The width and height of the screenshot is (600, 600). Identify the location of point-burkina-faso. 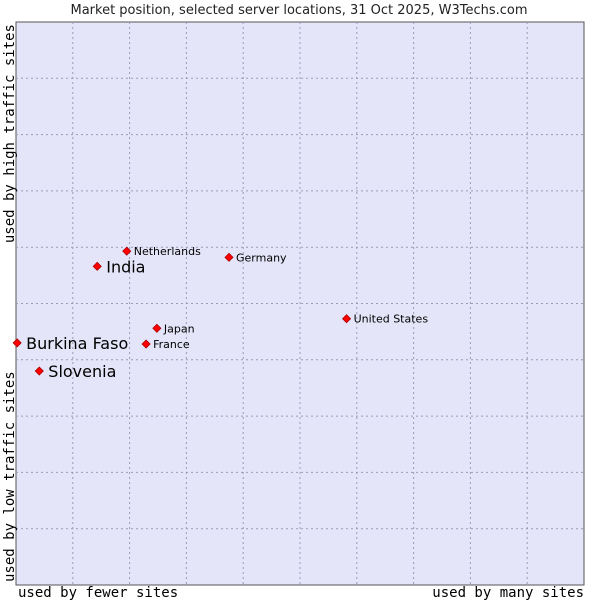
(17, 343).